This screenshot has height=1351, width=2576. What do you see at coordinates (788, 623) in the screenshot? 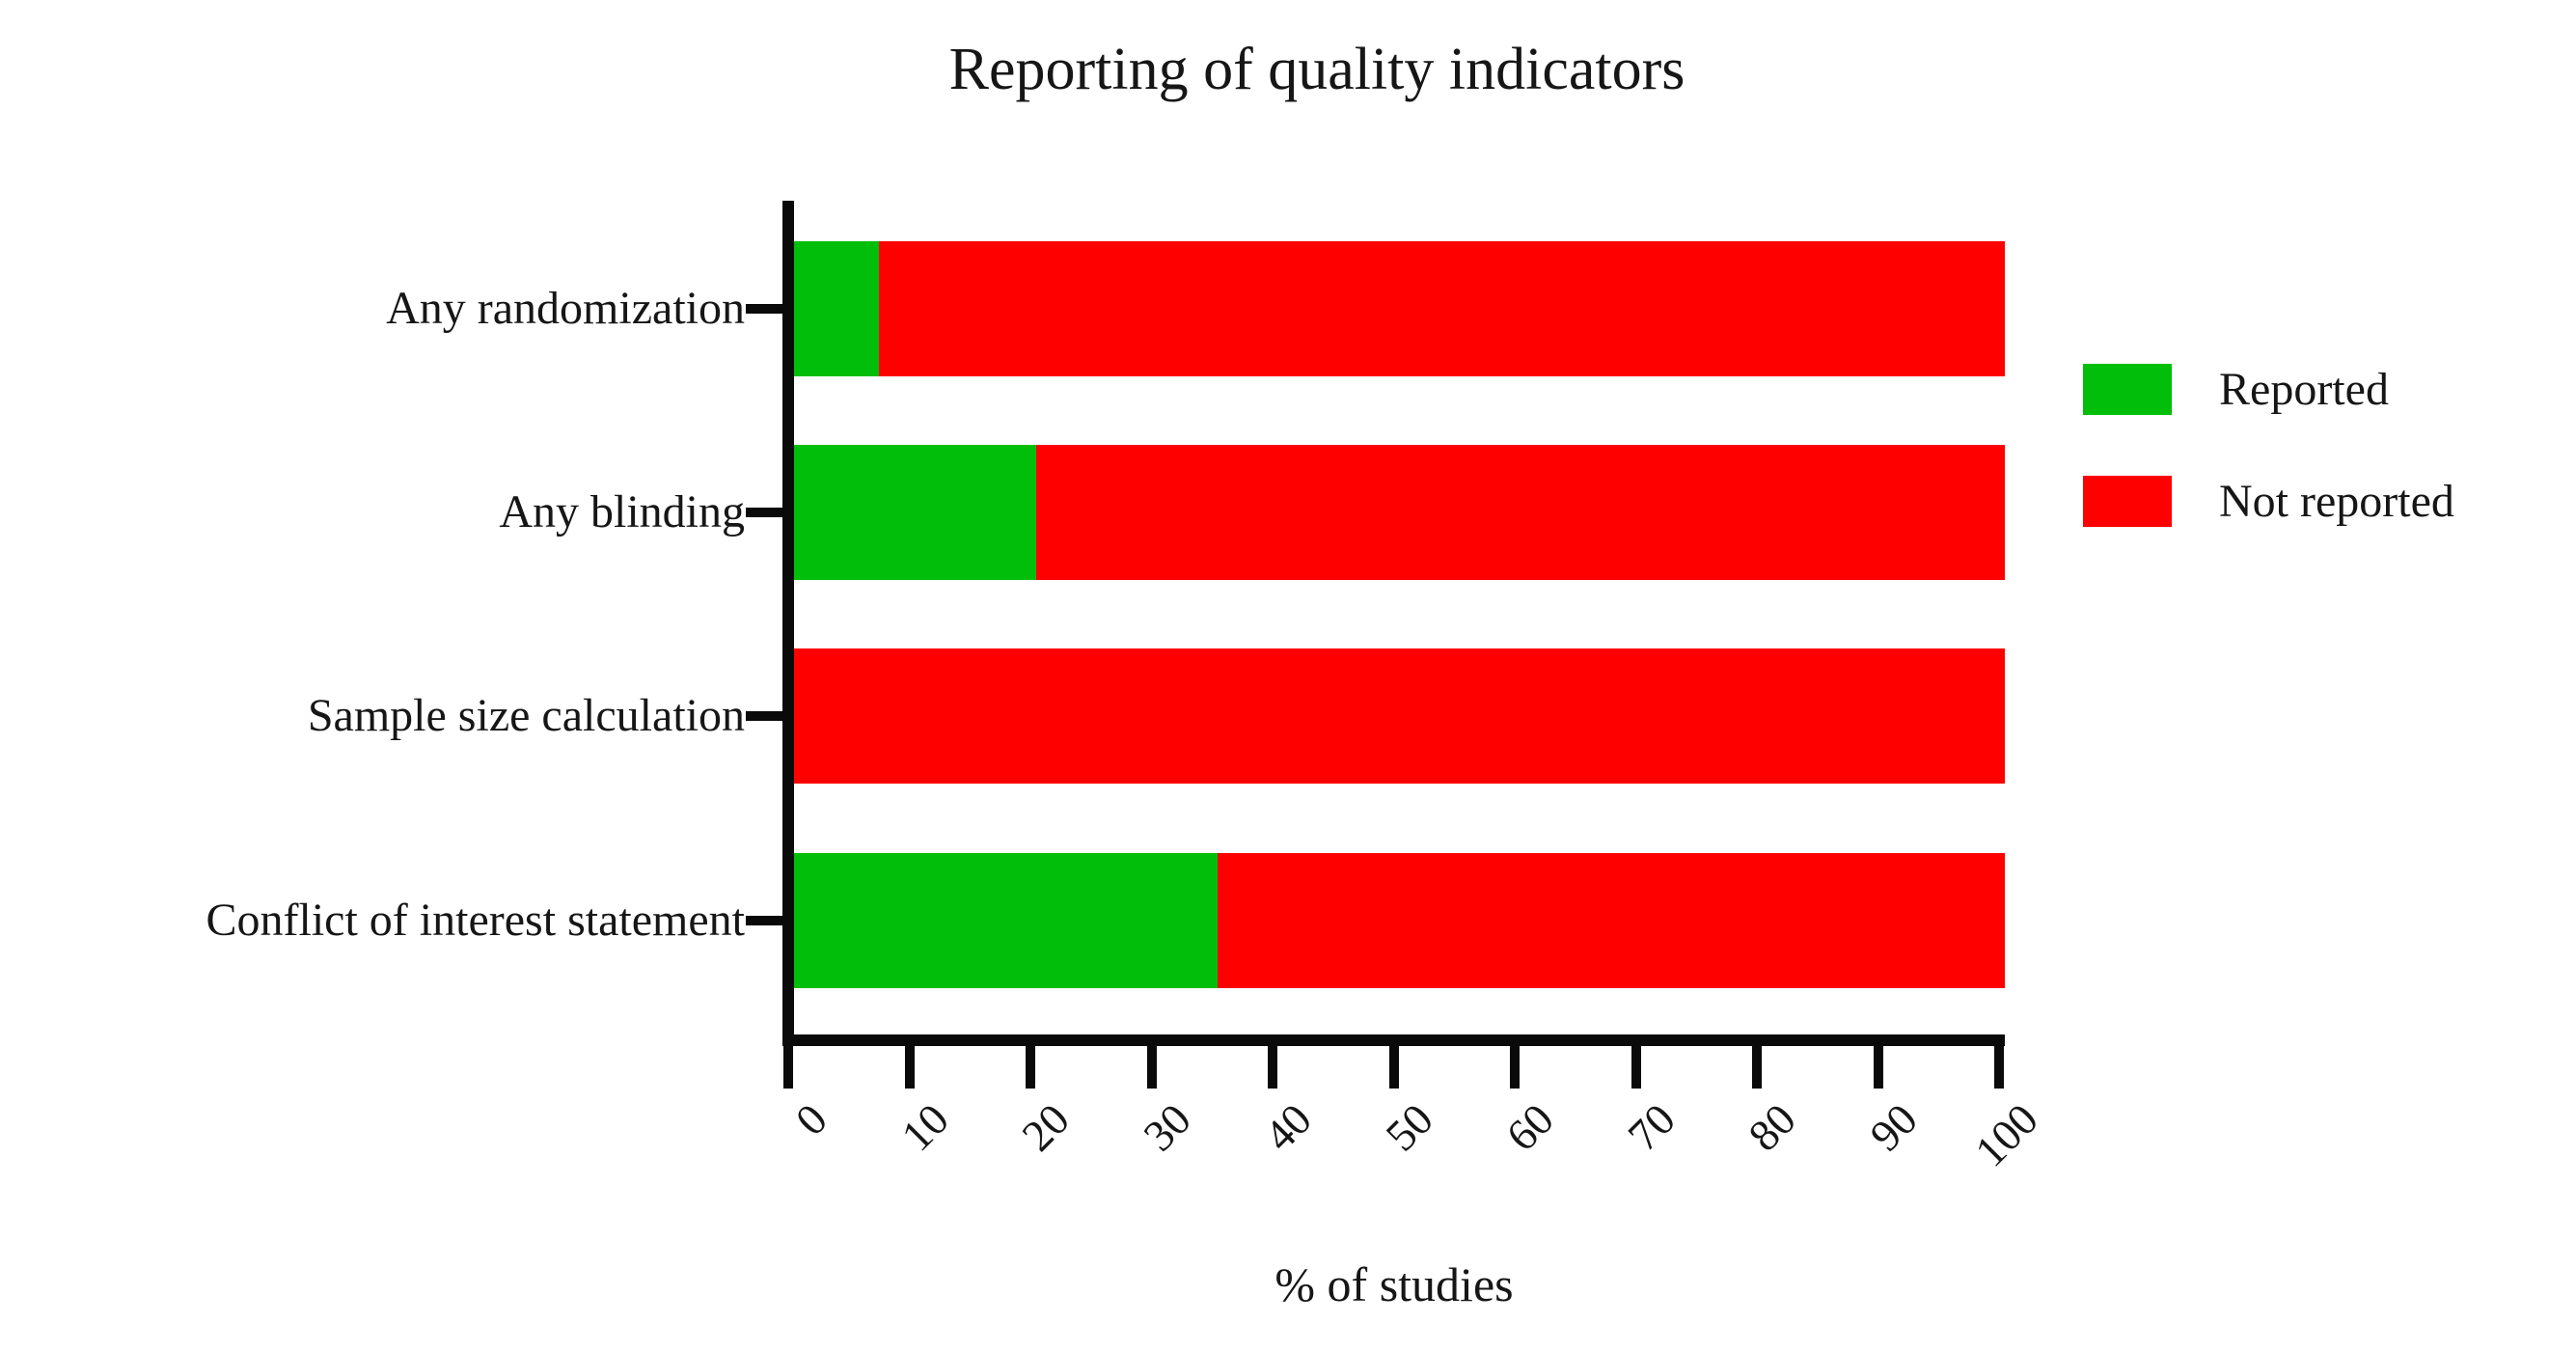
I see `y-axis-line` at bounding box center [788, 623].